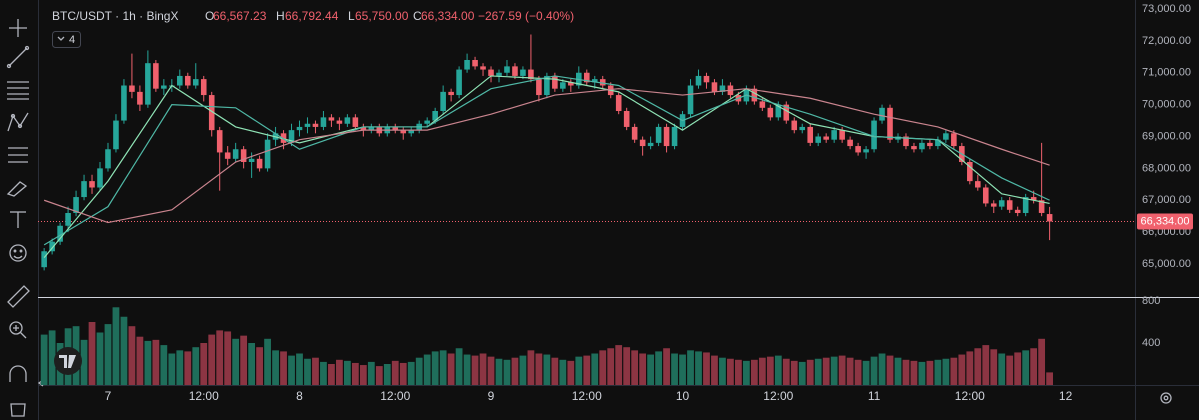  What do you see at coordinates (395, 396) in the screenshot?
I see `x-tick-label: 12:00` at bounding box center [395, 396].